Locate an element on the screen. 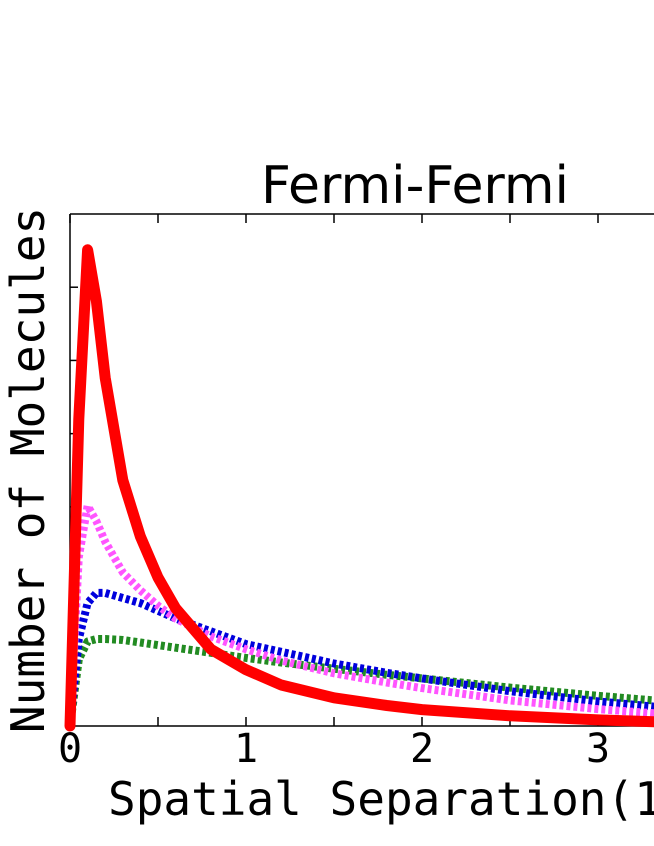 The height and width of the screenshot is (846, 654). y-axis-label: Number of Molecules is located at coordinates (28, 470).